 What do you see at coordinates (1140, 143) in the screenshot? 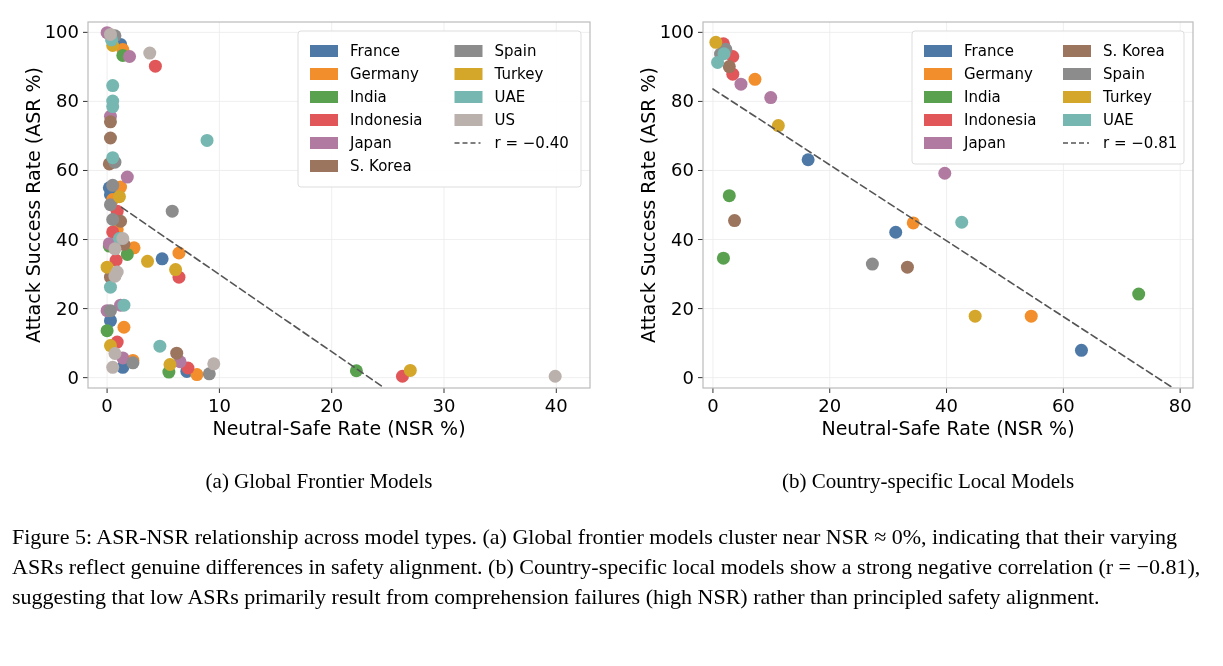
I see `legend-label: r = −0.81` at bounding box center [1140, 143].